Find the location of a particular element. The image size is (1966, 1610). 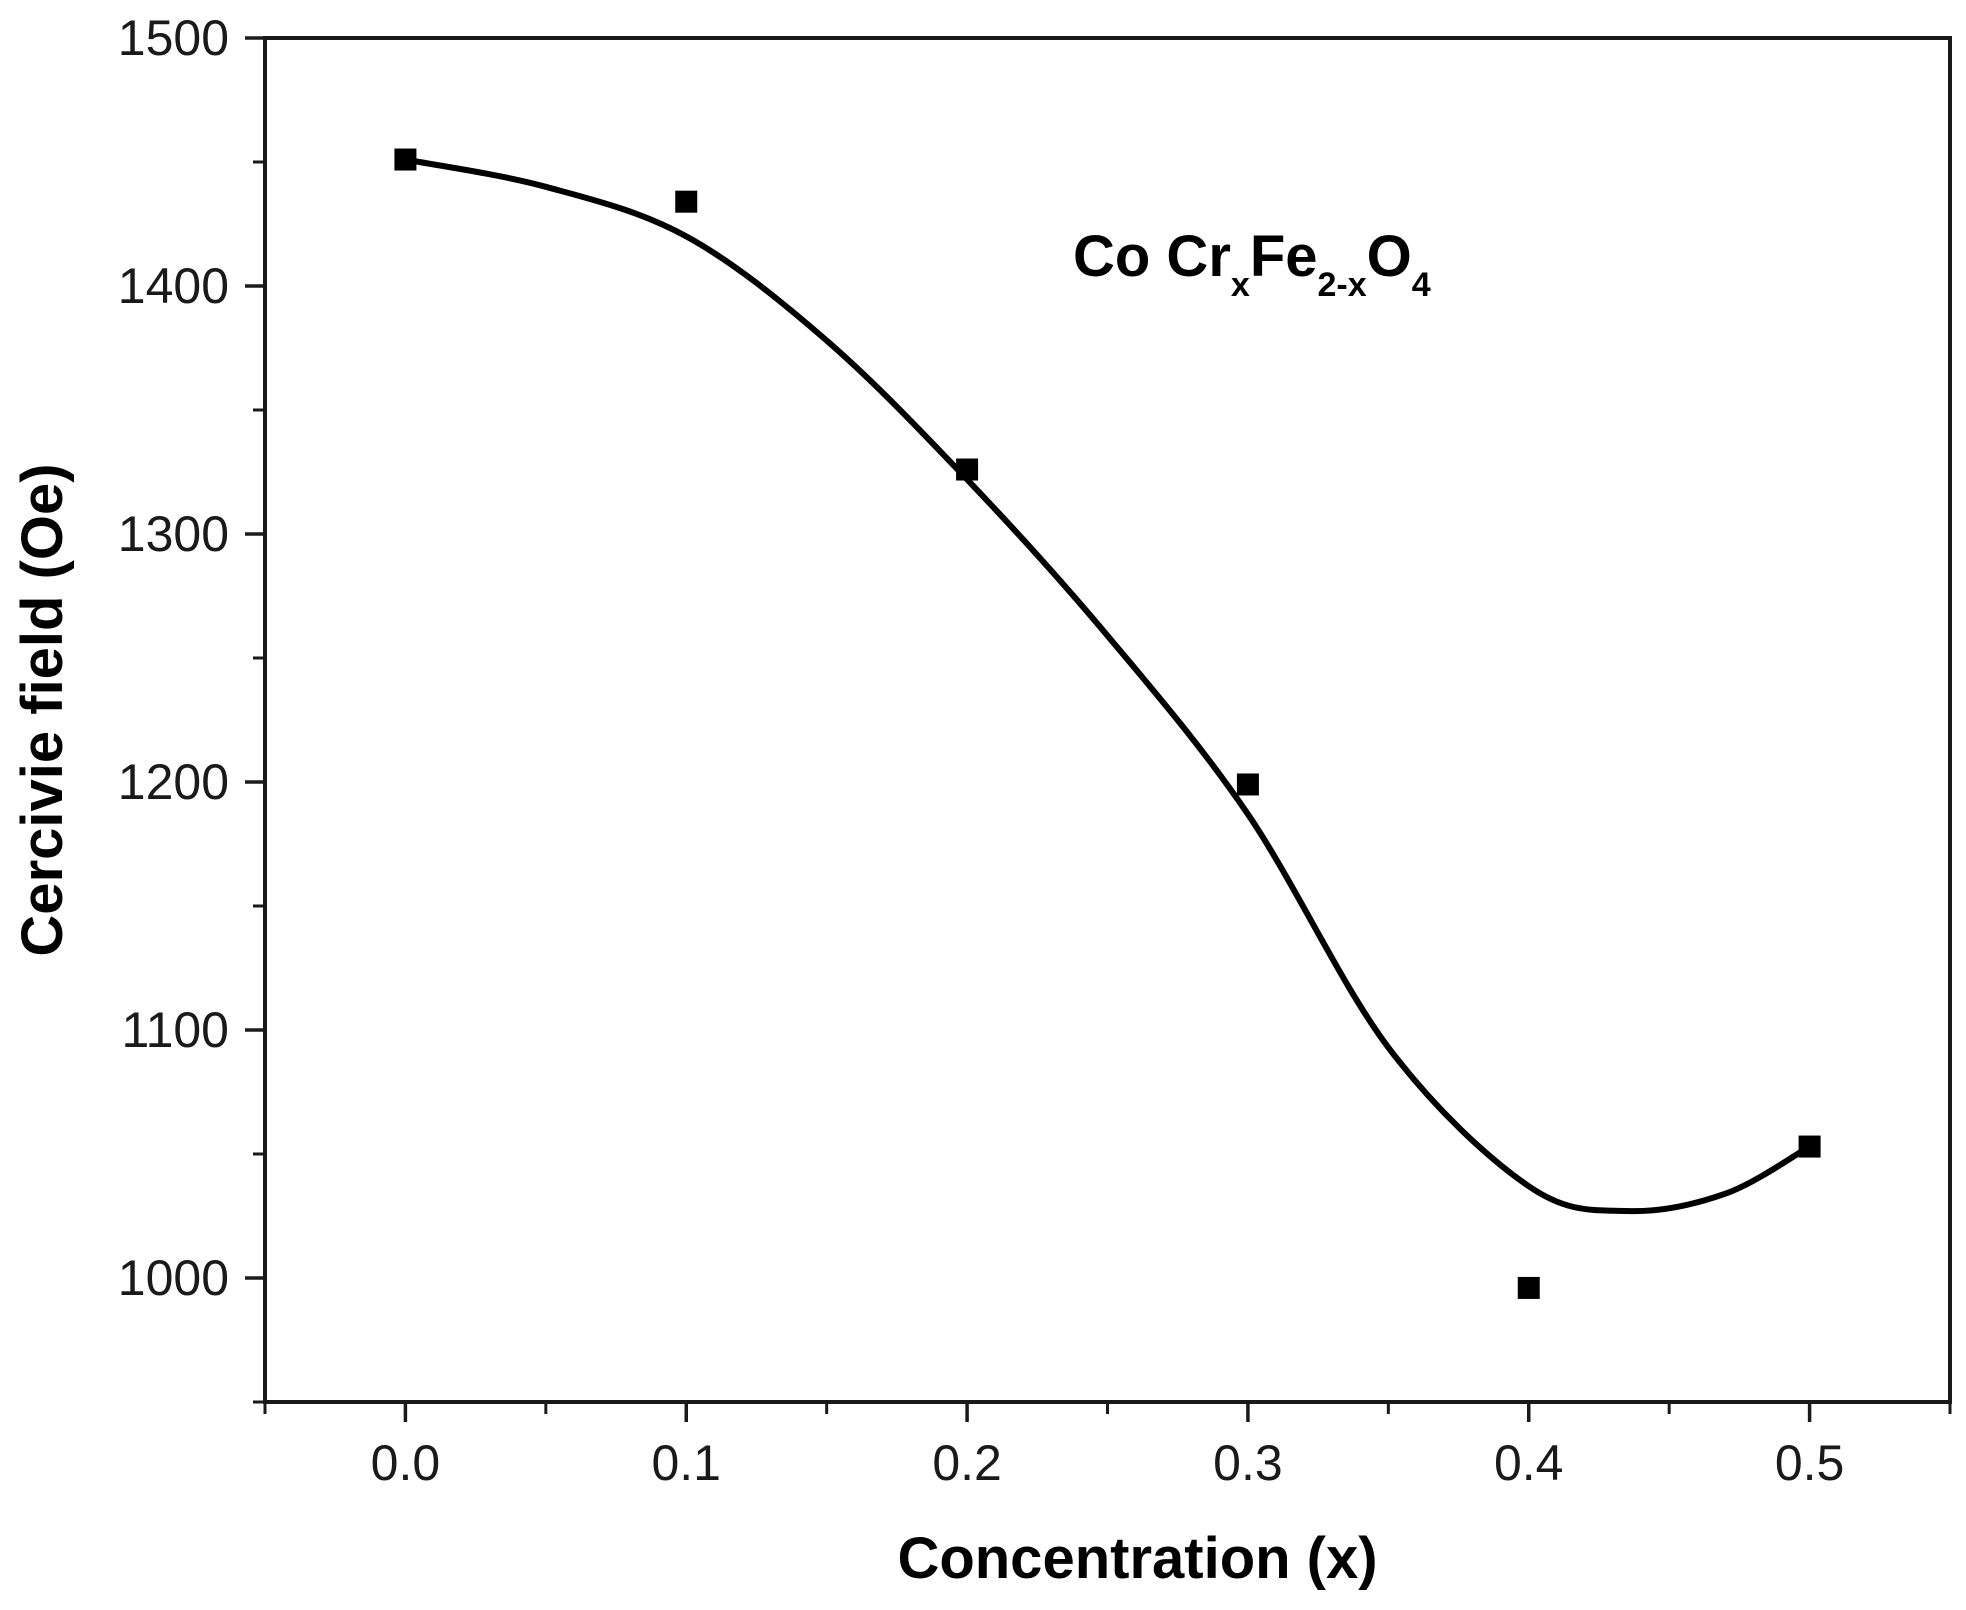

formula-subscript: 2-x is located at coordinates (1342, 285).